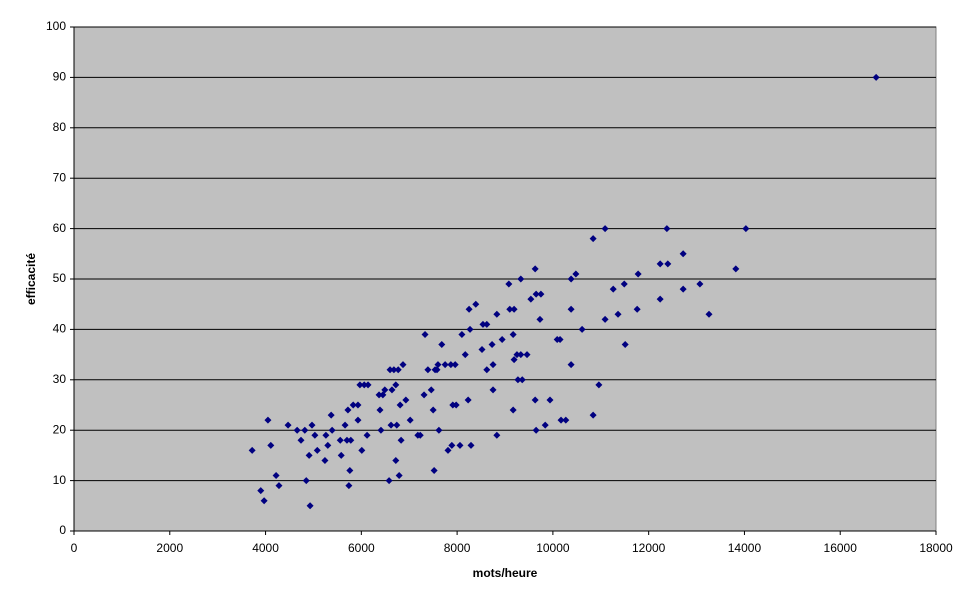 Image resolution: width=970 pixels, height=603 pixels. I want to click on y-tick-label: 0, so click(62, 530).